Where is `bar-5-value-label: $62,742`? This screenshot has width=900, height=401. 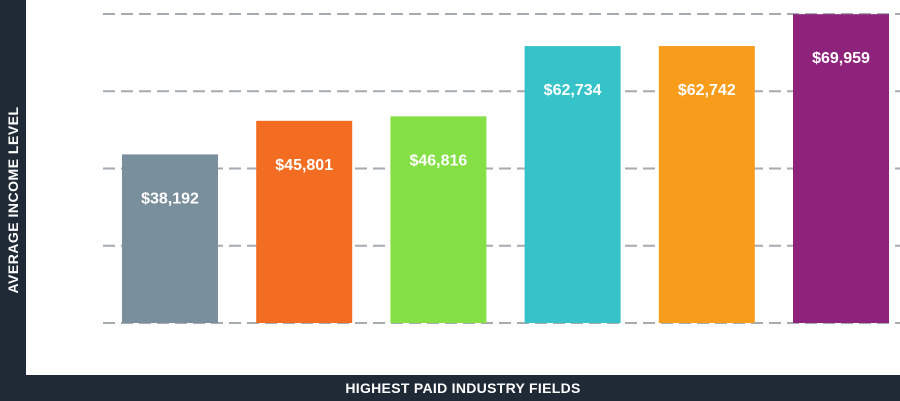 bar-5-value-label: $62,742 is located at coordinates (707, 90).